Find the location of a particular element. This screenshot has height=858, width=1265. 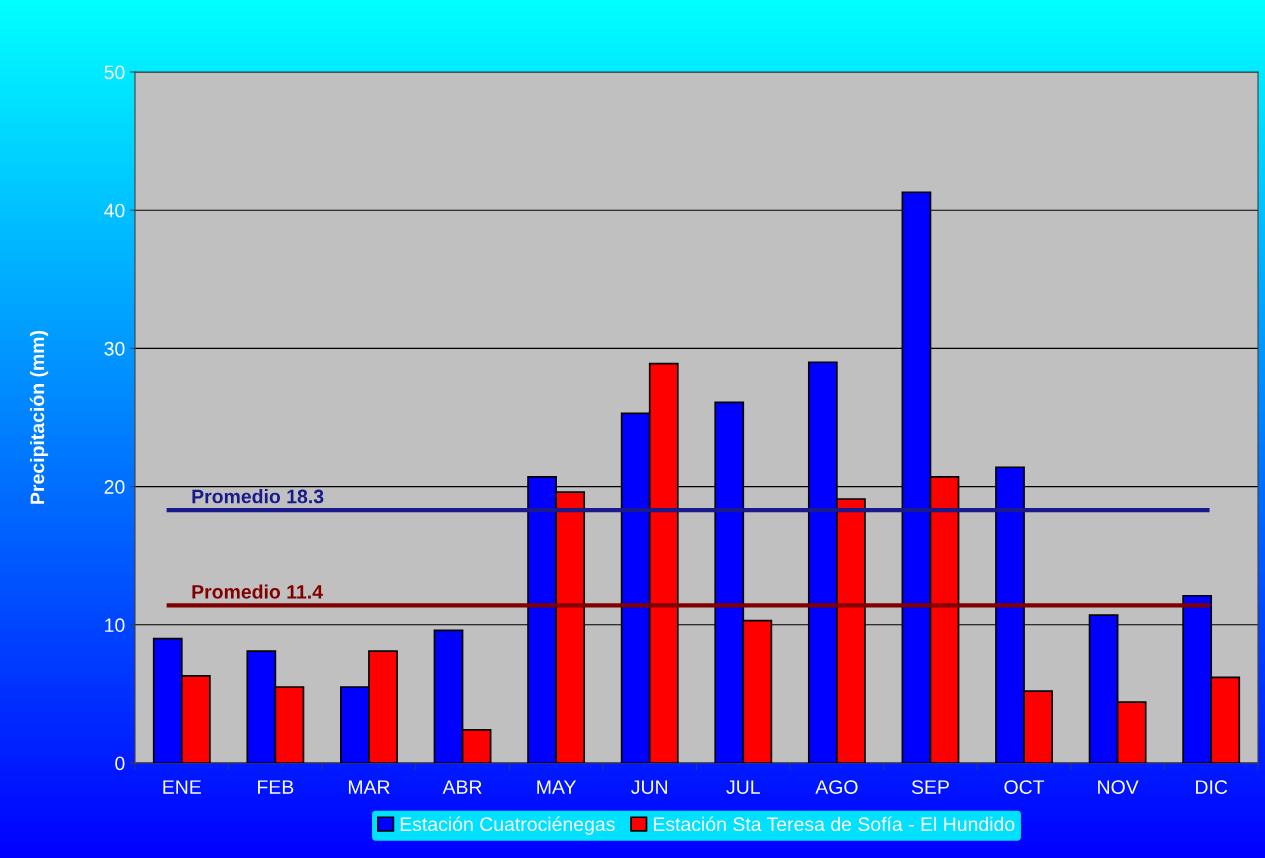

x-tick-label: DIC is located at coordinates (1212, 787).